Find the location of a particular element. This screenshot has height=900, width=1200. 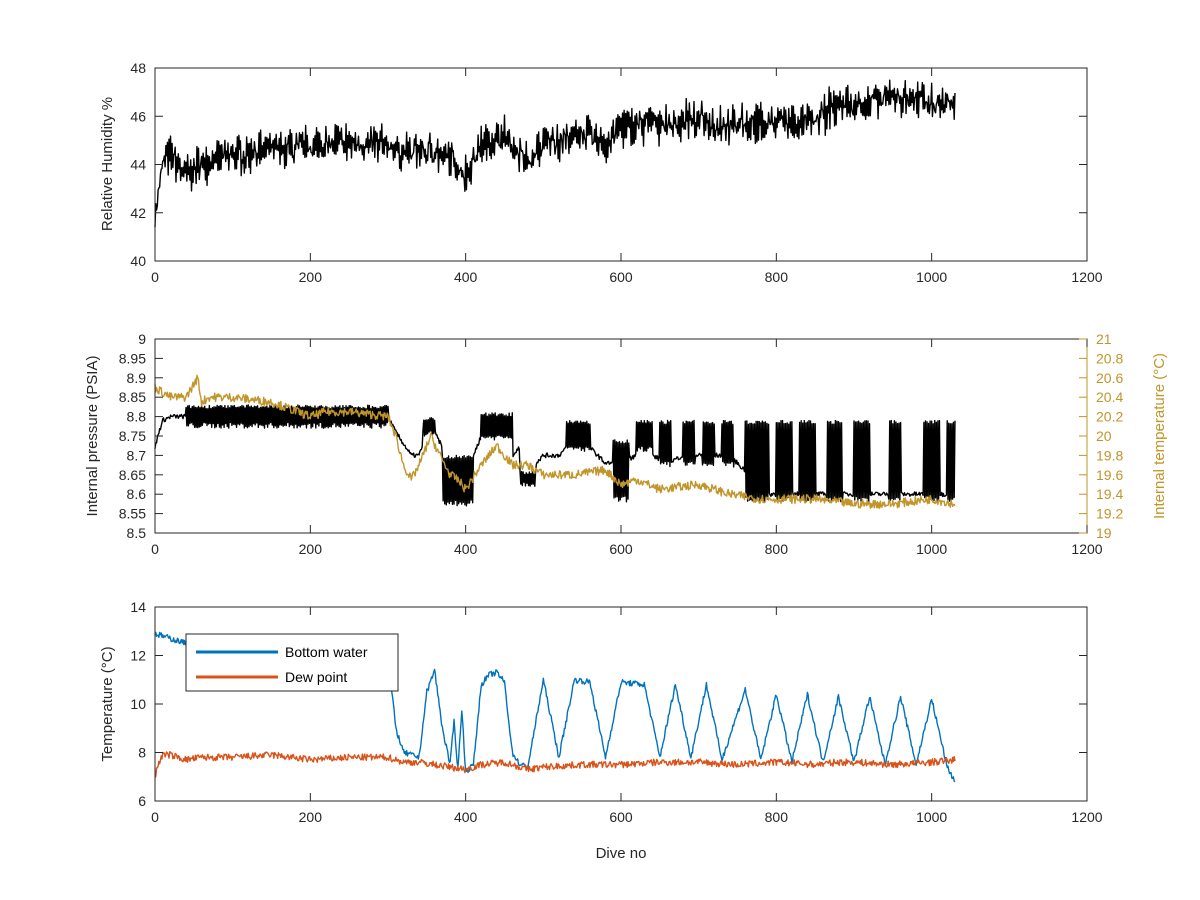

y-tick-label-right: 19.8 is located at coordinates (1109, 455).